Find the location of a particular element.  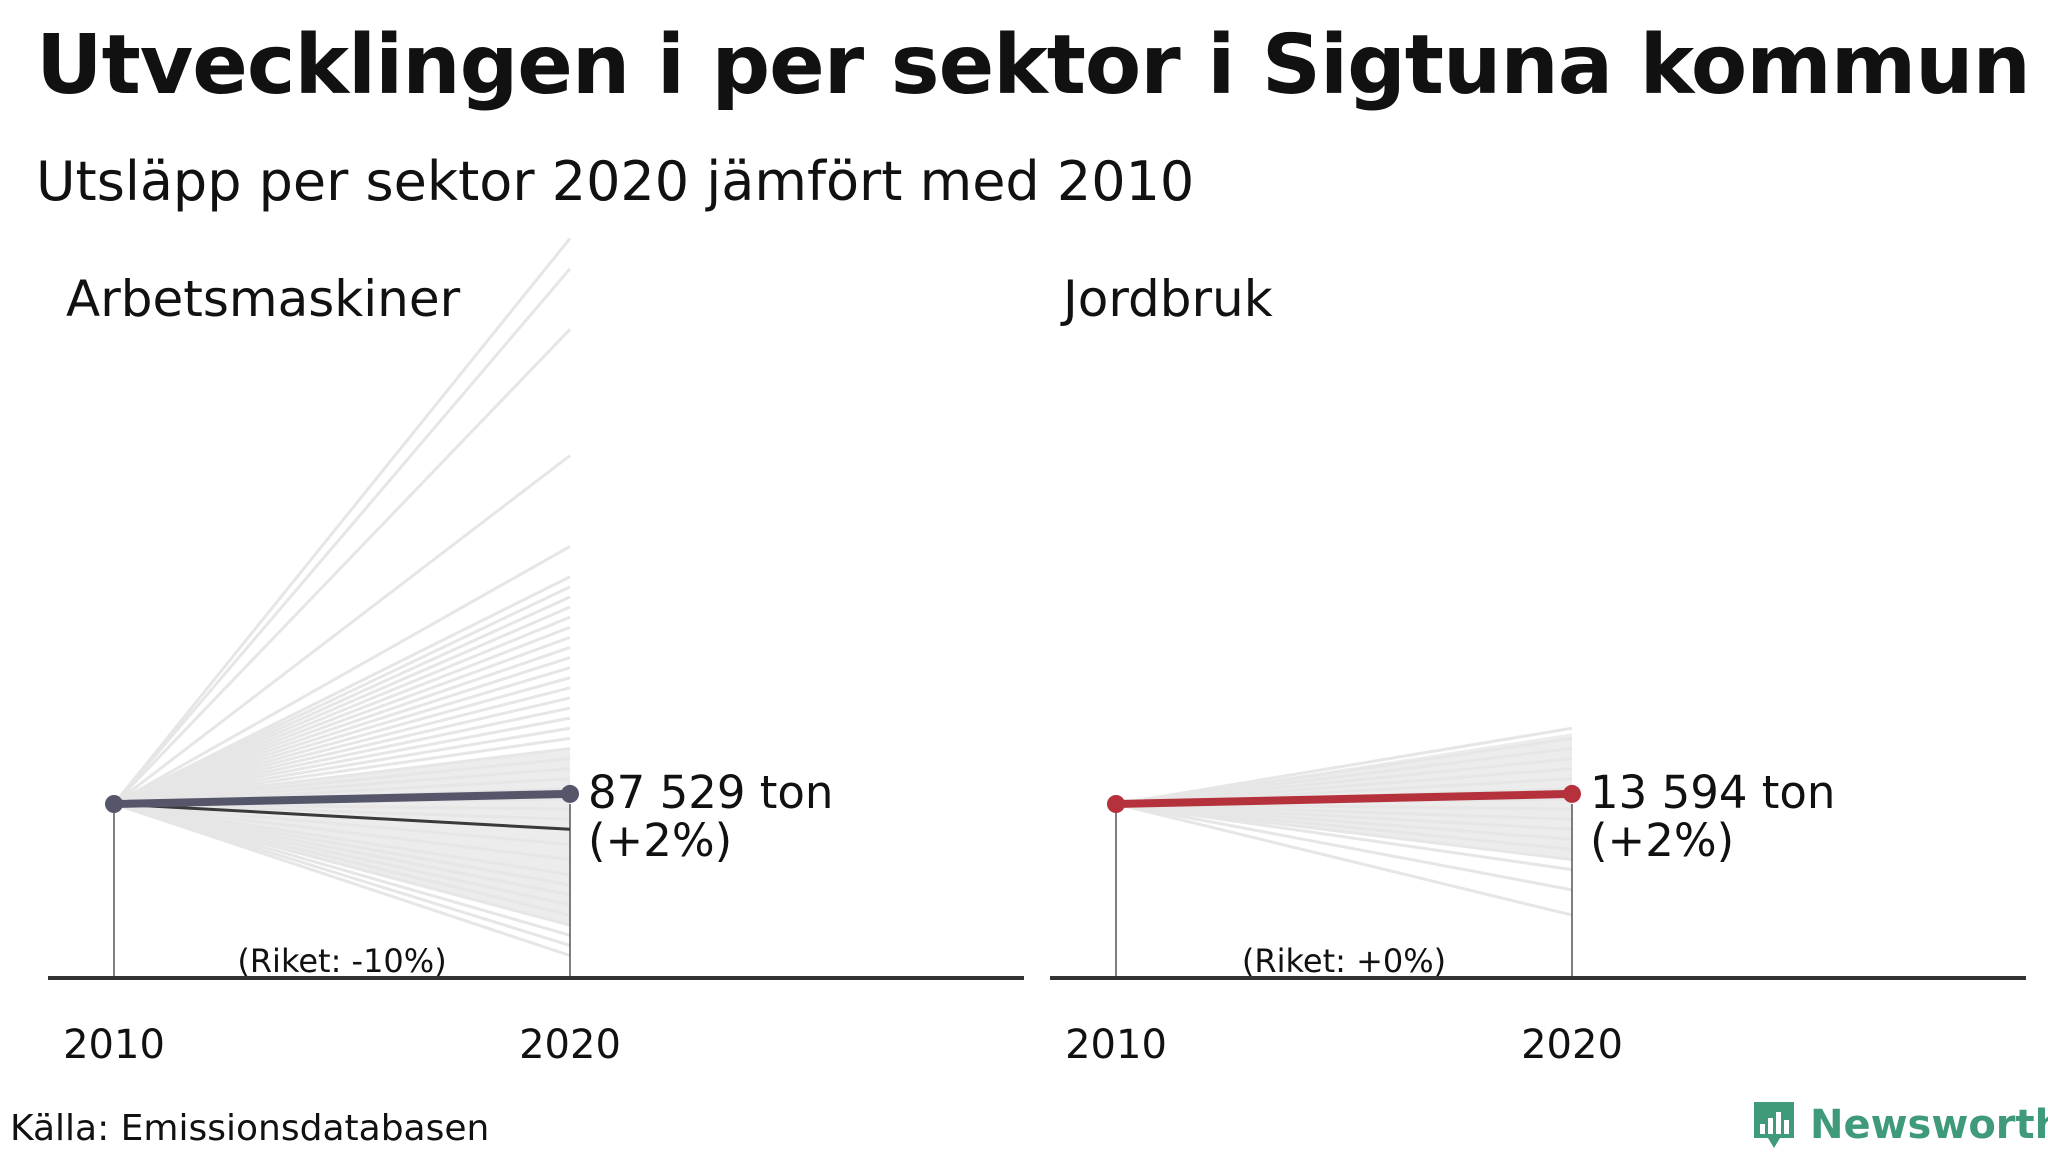

source-note: Källa: Emissionsdatabasen is located at coordinates (250, 1128).